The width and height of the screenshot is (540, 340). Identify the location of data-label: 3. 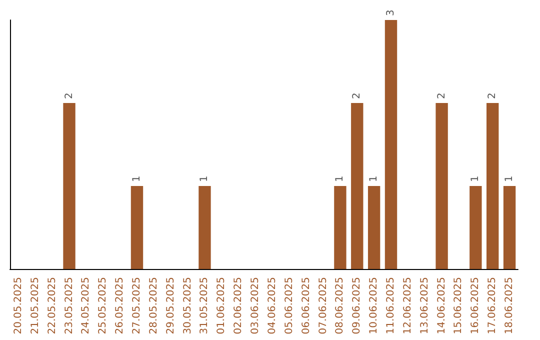
(391, 13).